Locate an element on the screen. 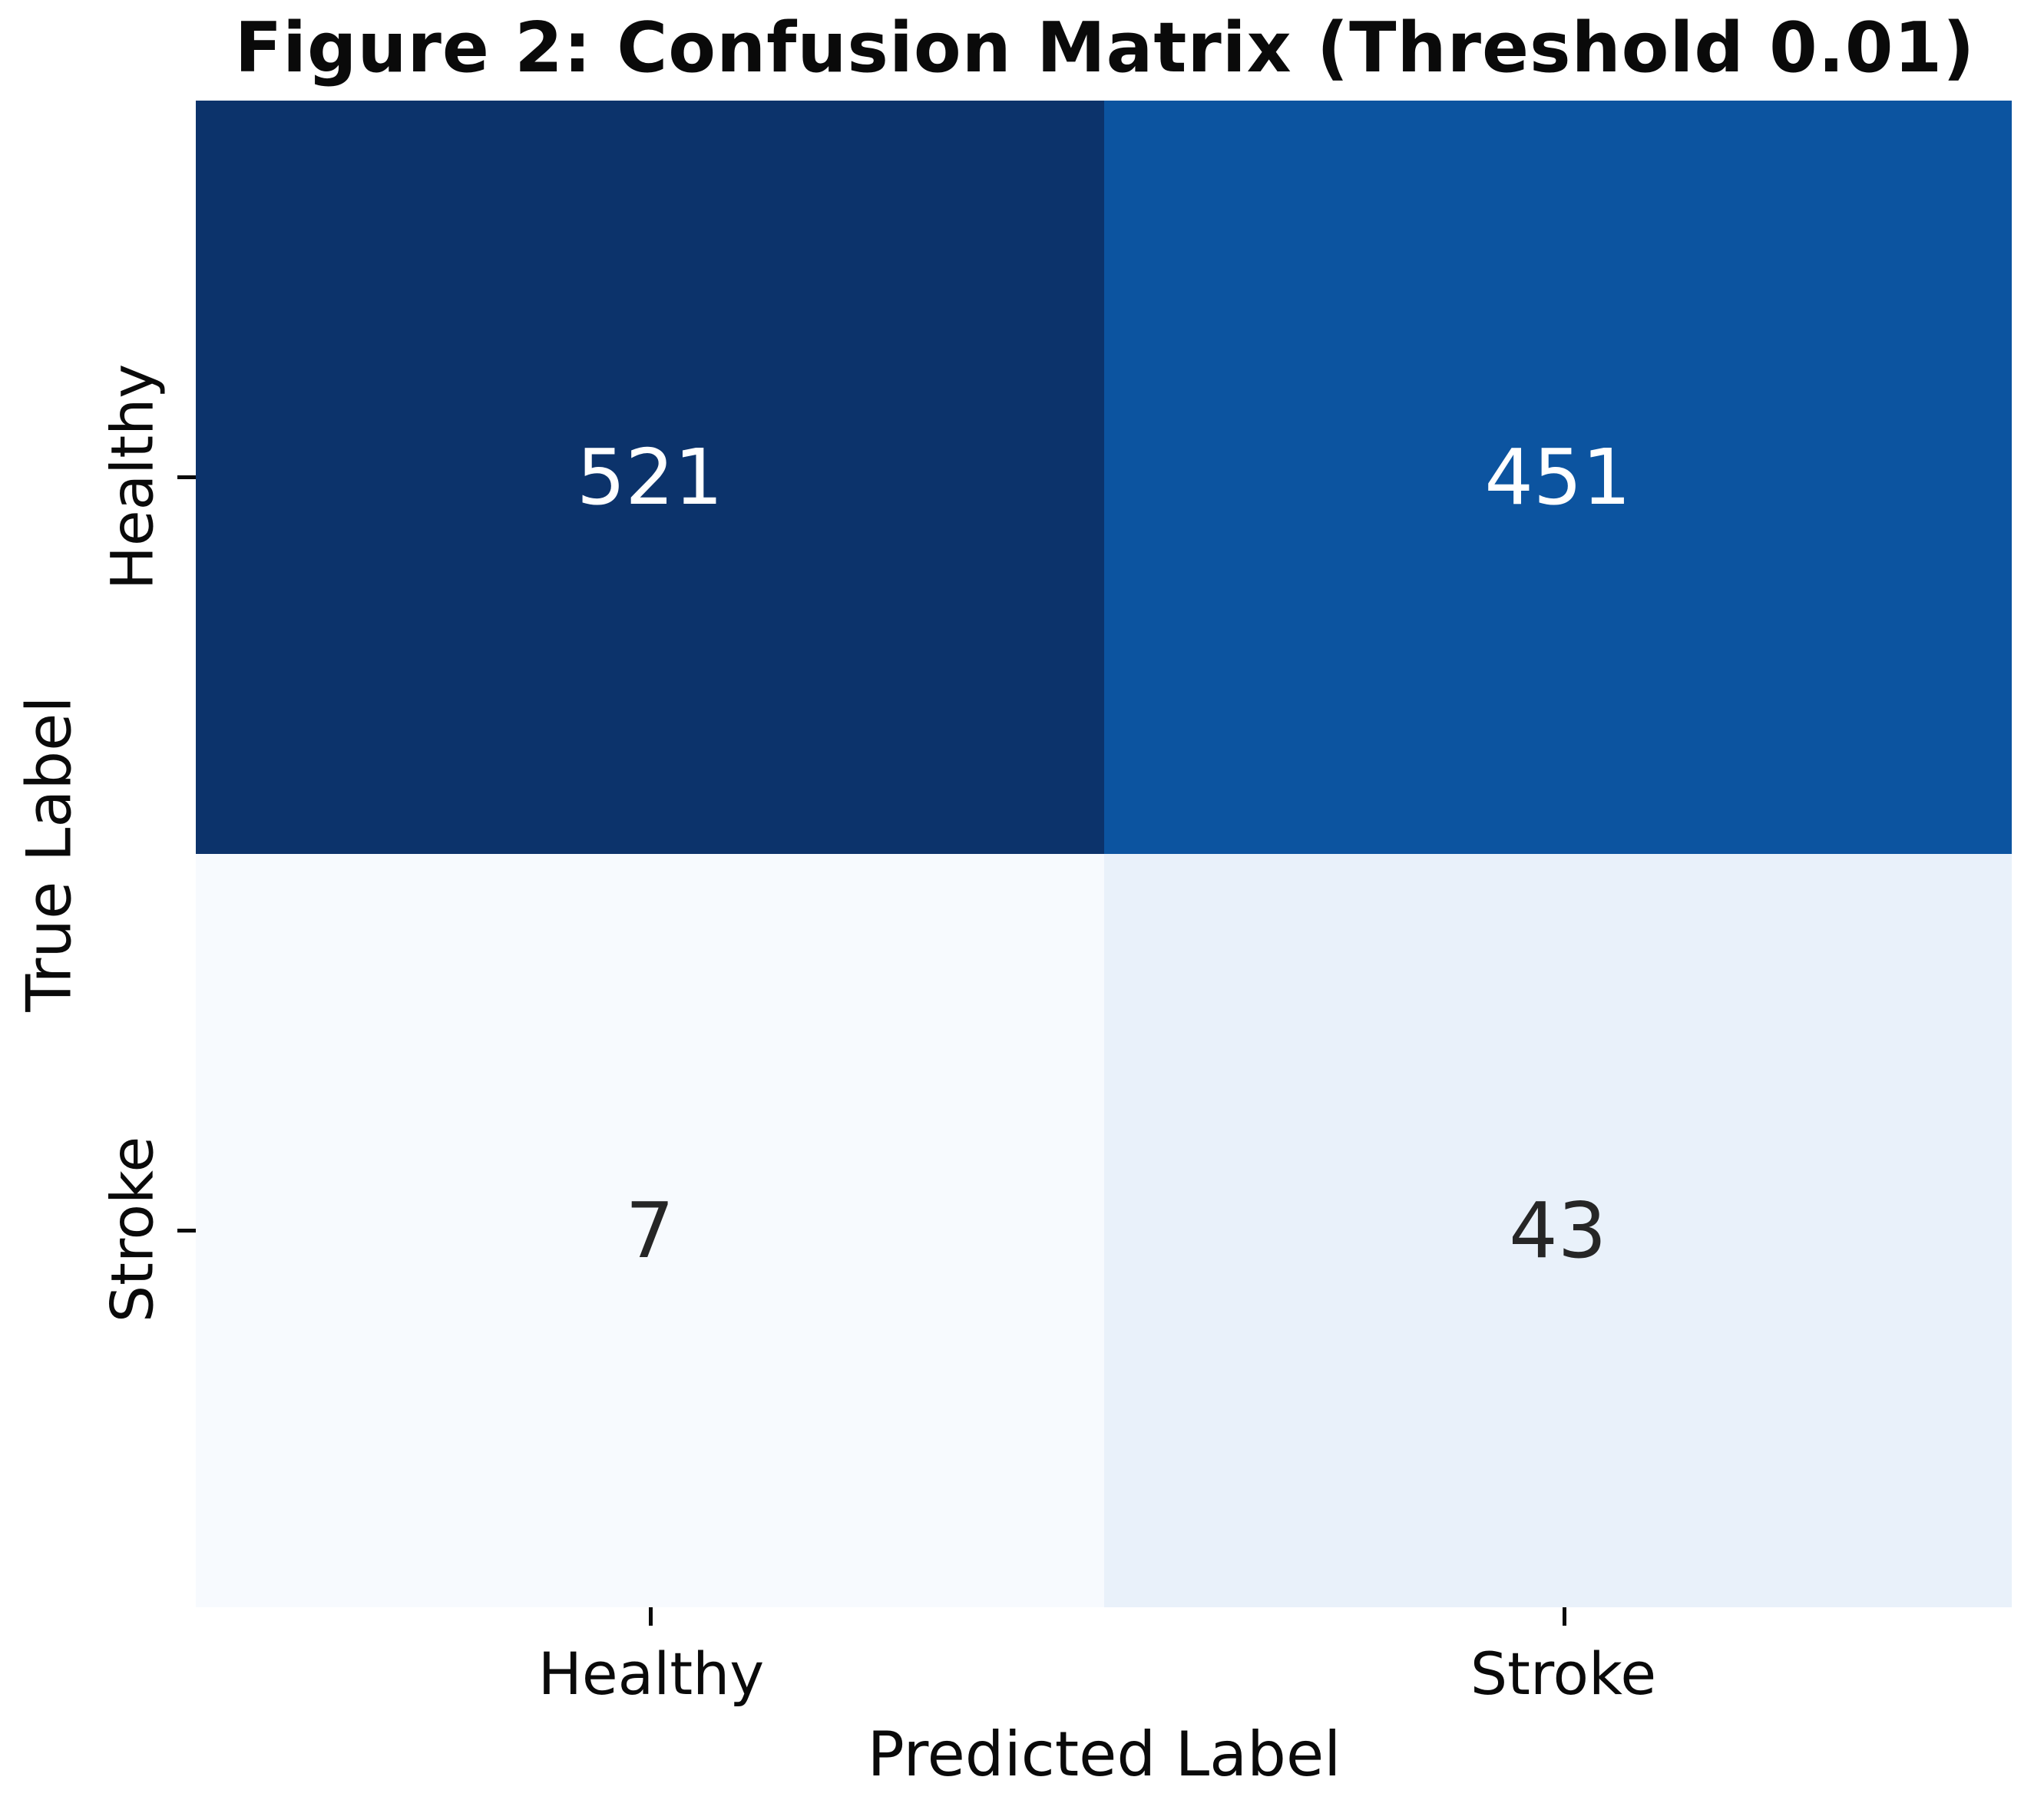 The image size is (2044, 1810). y-tick-mark-stroke is located at coordinates (186, 1231).